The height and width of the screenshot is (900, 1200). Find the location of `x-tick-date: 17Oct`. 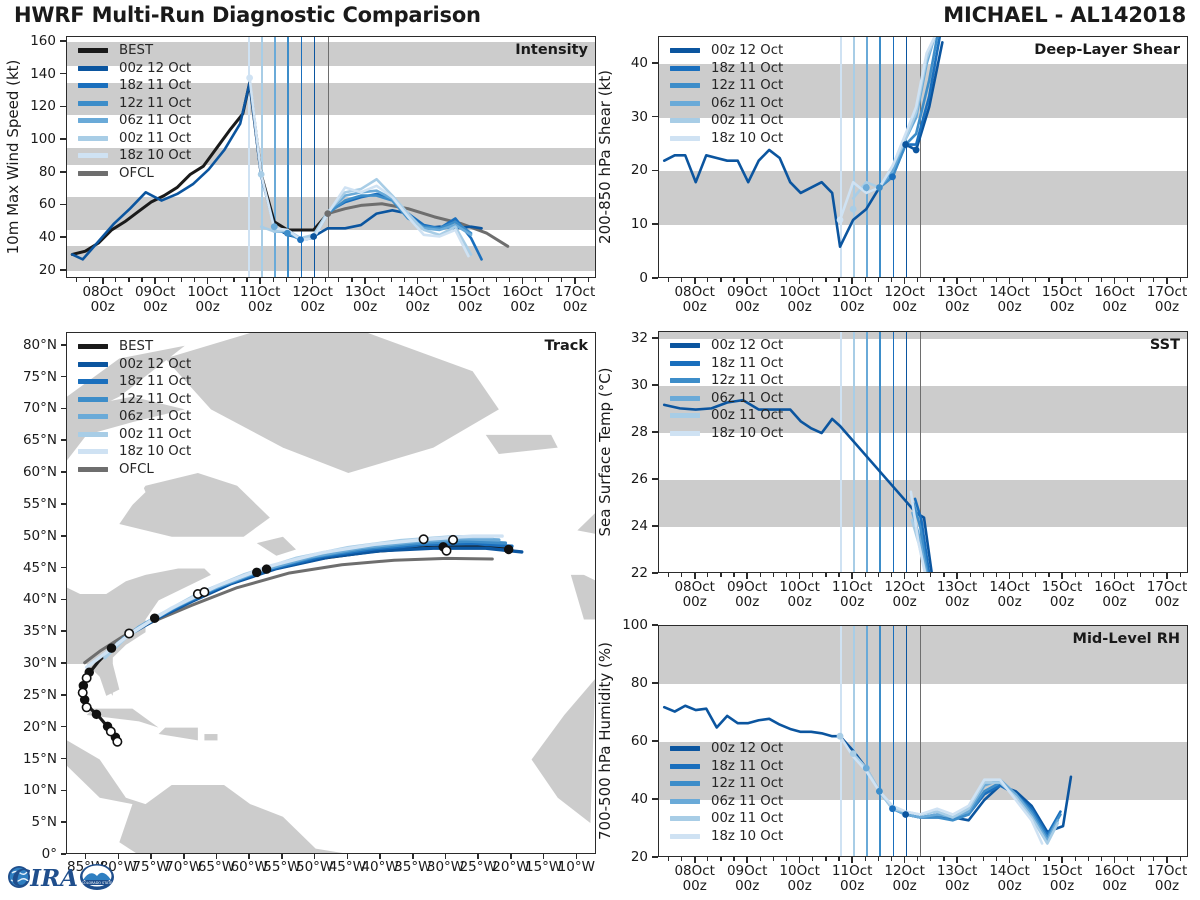

x-tick-date: 17Oct is located at coordinates (1167, 292).